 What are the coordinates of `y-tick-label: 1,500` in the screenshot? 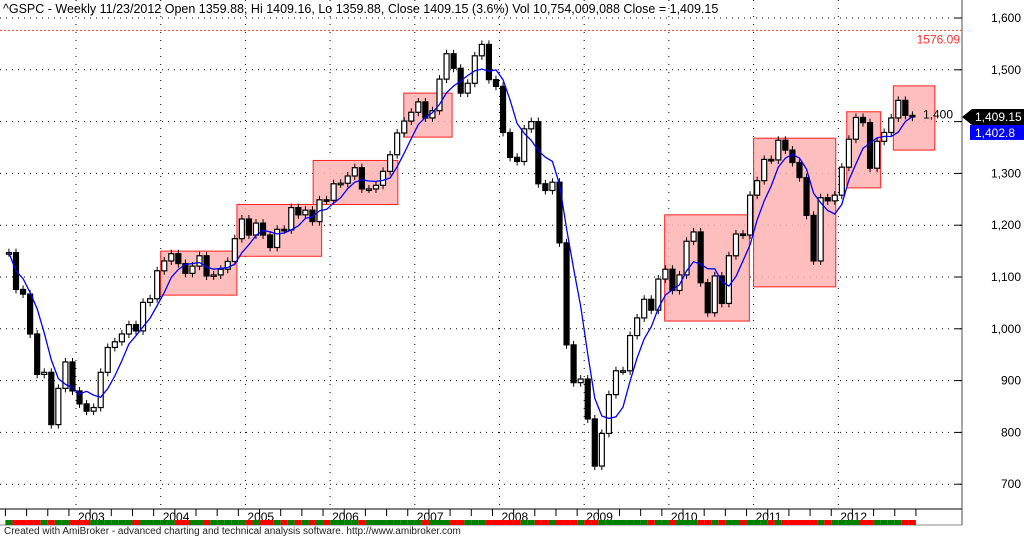 It's located at (1006, 70).